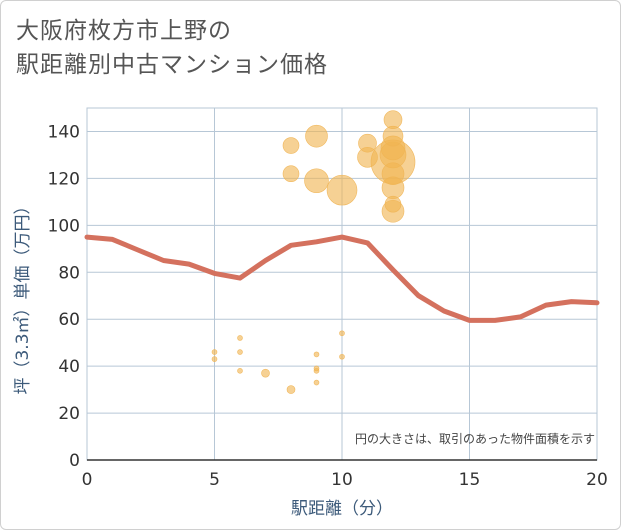 Image resolution: width=621 pixels, height=530 pixels. What do you see at coordinates (124, 31) in the screenshot?
I see `chart-title-line-1: 大阪府枚方市上野の` at bounding box center [124, 31].